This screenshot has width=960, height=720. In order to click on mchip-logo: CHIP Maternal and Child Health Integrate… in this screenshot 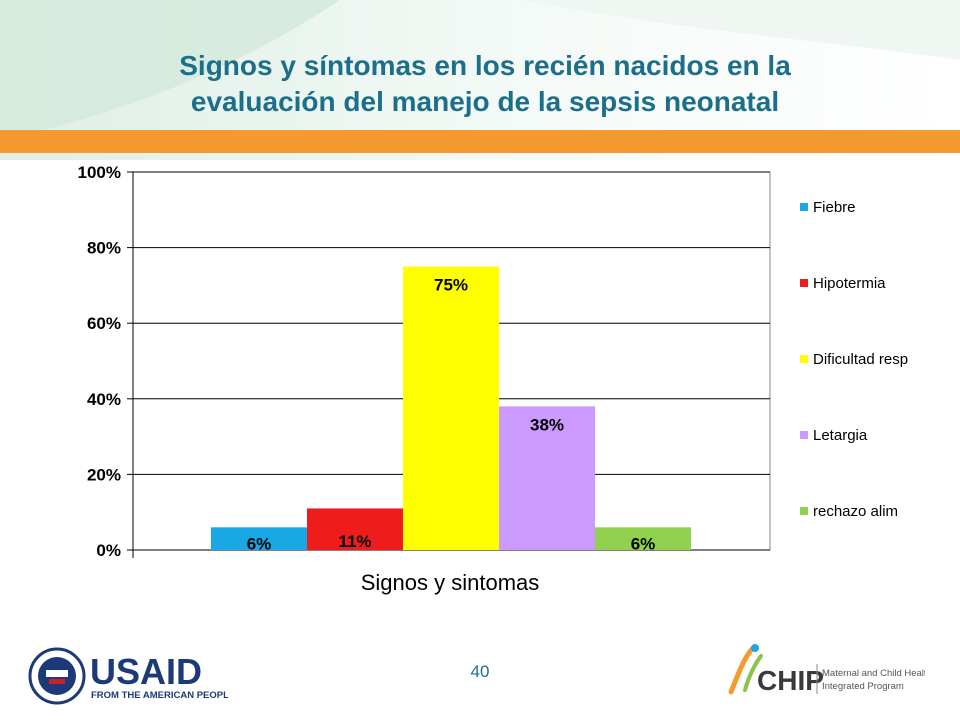, I will do `click(826, 670)`.